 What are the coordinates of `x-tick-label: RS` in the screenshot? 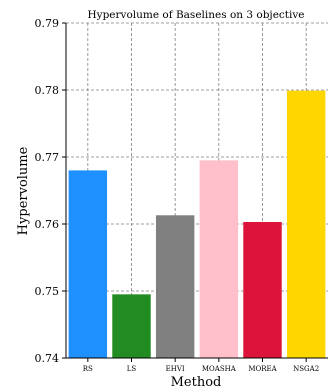 It's located at (88, 369).